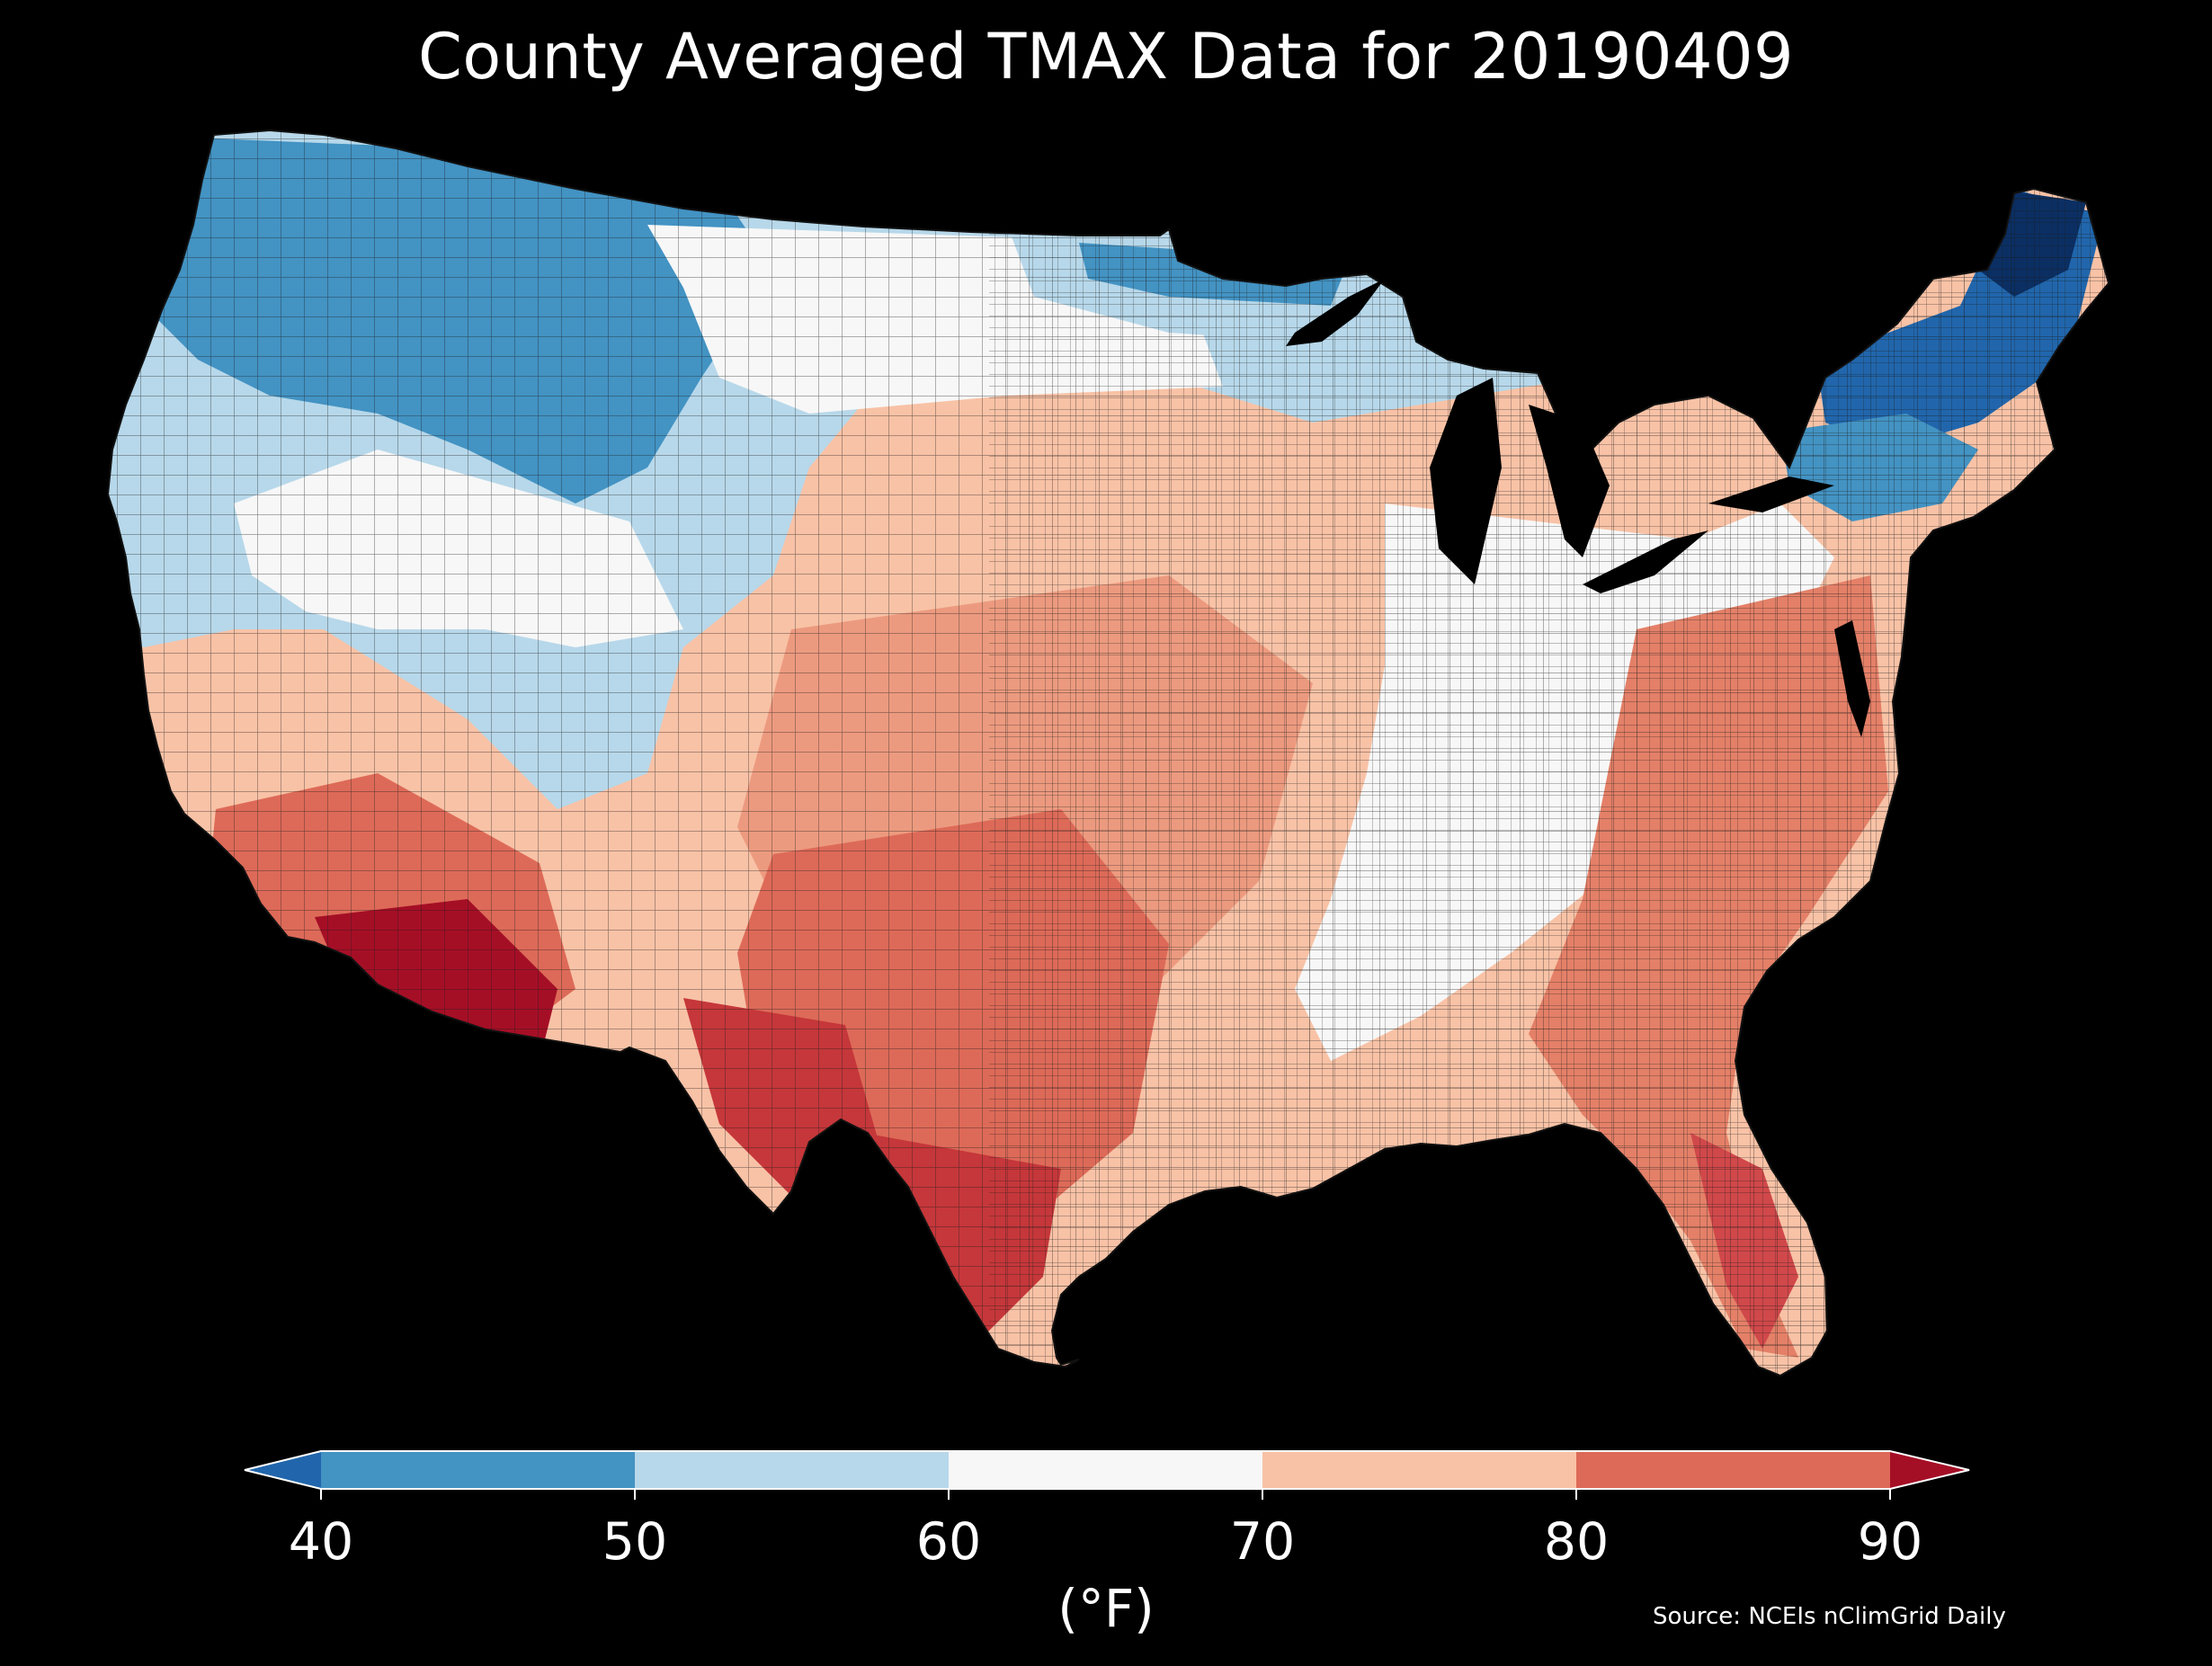 This screenshot has height=1666, width=2212. I want to click on colorbar-tick-60: 60, so click(948, 1542).